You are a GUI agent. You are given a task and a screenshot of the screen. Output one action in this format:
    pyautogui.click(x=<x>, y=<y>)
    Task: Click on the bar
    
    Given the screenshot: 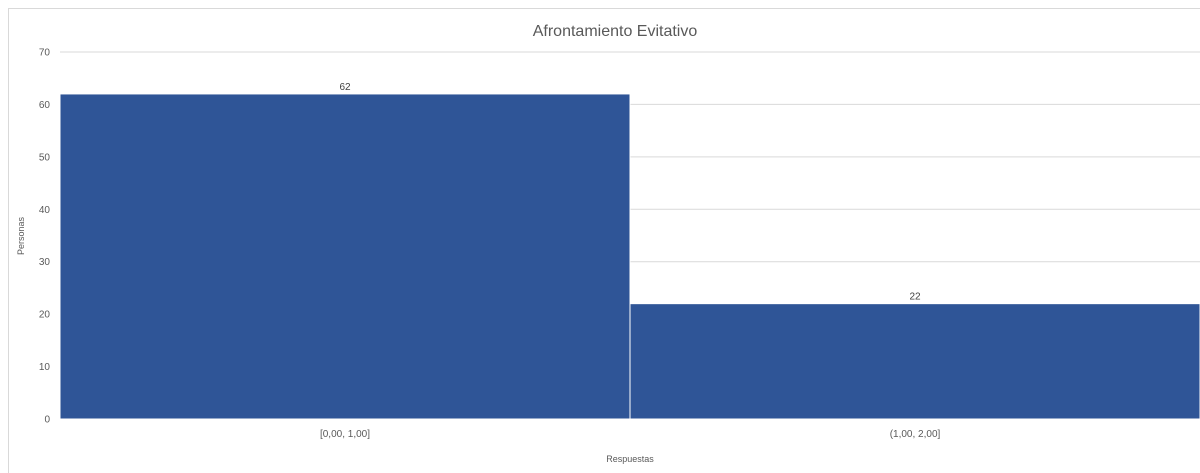 What is the action you would take?
    pyautogui.click(x=914, y=361)
    